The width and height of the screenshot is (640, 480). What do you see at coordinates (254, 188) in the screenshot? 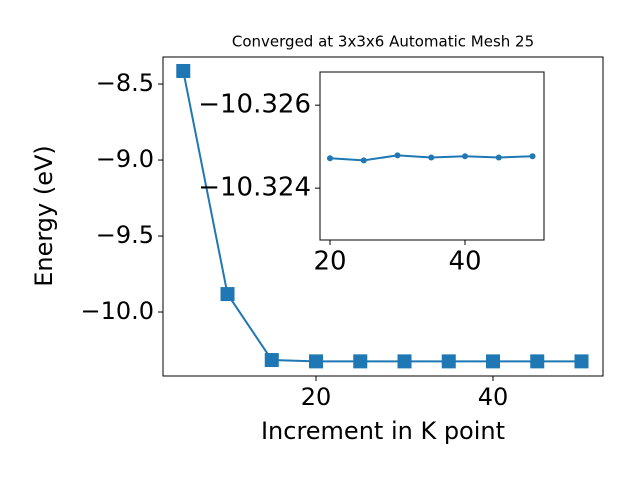
I see `y-tick-label: −10.324` at bounding box center [254, 188].